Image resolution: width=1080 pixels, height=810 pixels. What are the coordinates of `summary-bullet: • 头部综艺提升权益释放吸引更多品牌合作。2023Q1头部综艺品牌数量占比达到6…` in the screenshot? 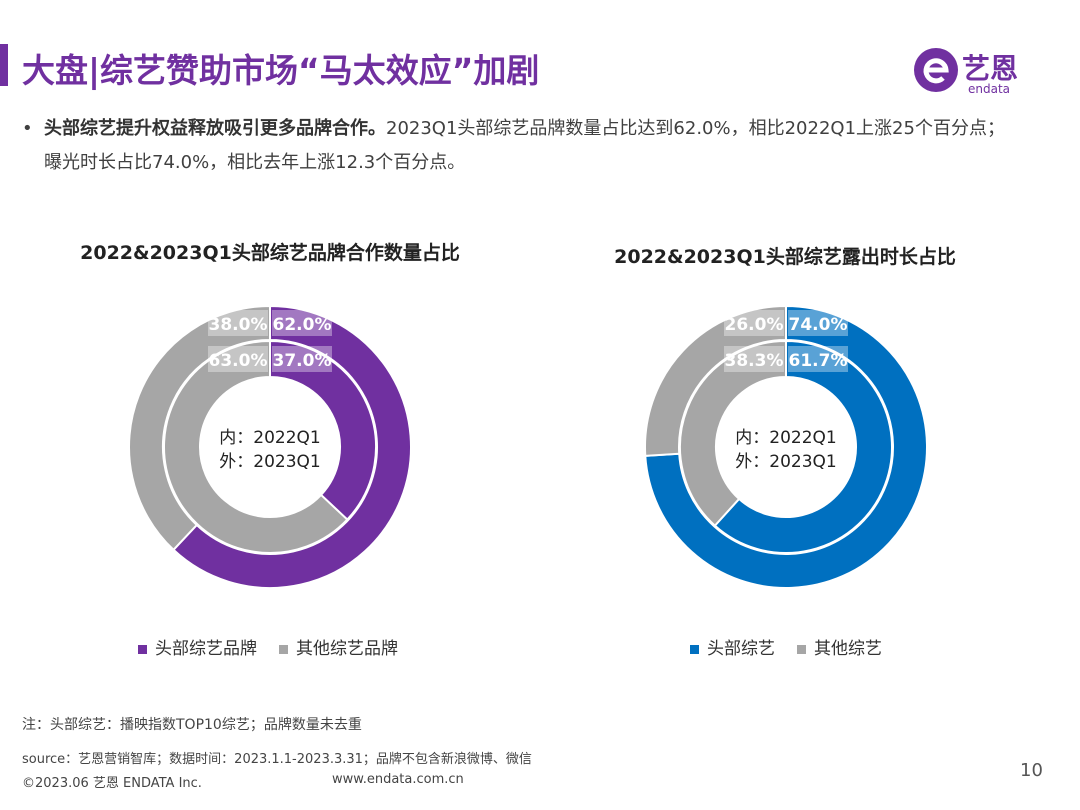 It's located at (513, 145).